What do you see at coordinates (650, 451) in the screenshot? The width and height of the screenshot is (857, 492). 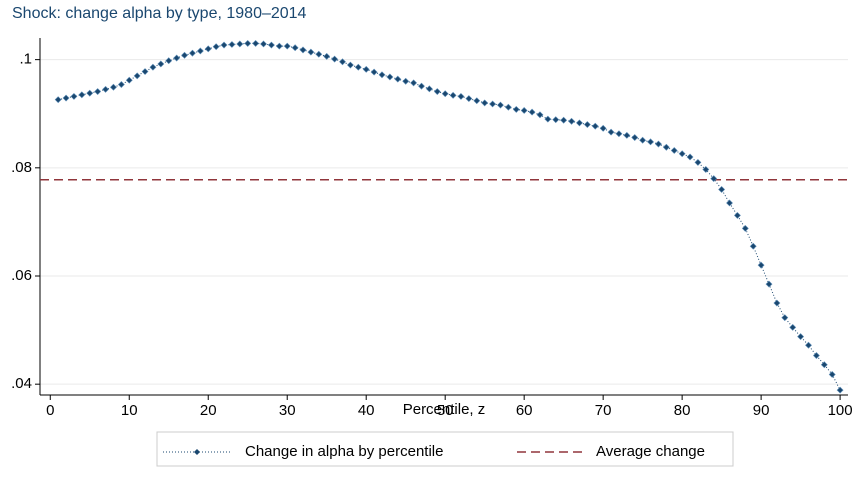 I see `legend-label: Average change` at bounding box center [650, 451].